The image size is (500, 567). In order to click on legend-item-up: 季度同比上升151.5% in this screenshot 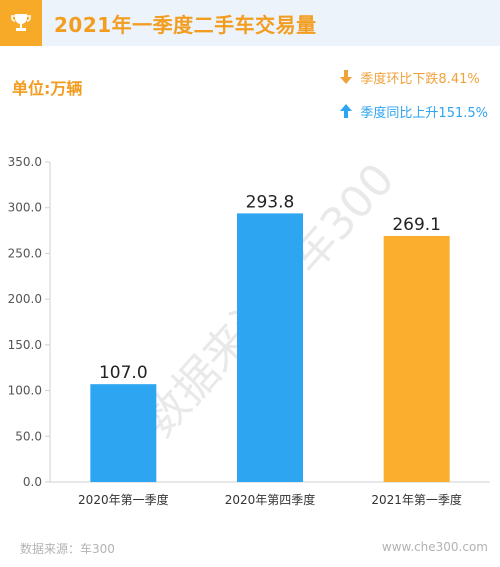, I will do `click(413, 111)`.